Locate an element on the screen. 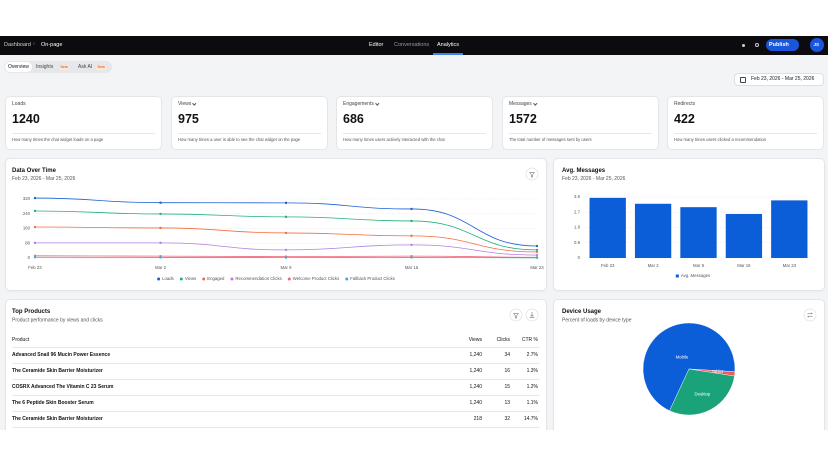 This screenshot has width=828, height=466. kpi-label: Engagements is located at coordinates (358, 104).